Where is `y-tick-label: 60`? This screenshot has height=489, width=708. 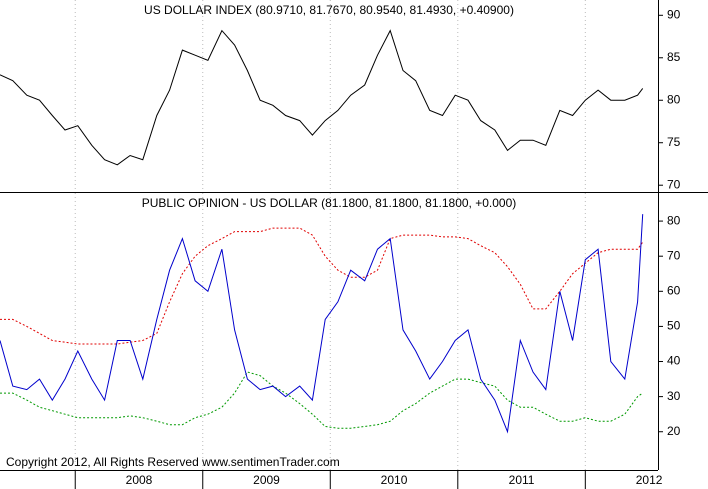 y-tick-label: 60 is located at coordinates (674, 290).